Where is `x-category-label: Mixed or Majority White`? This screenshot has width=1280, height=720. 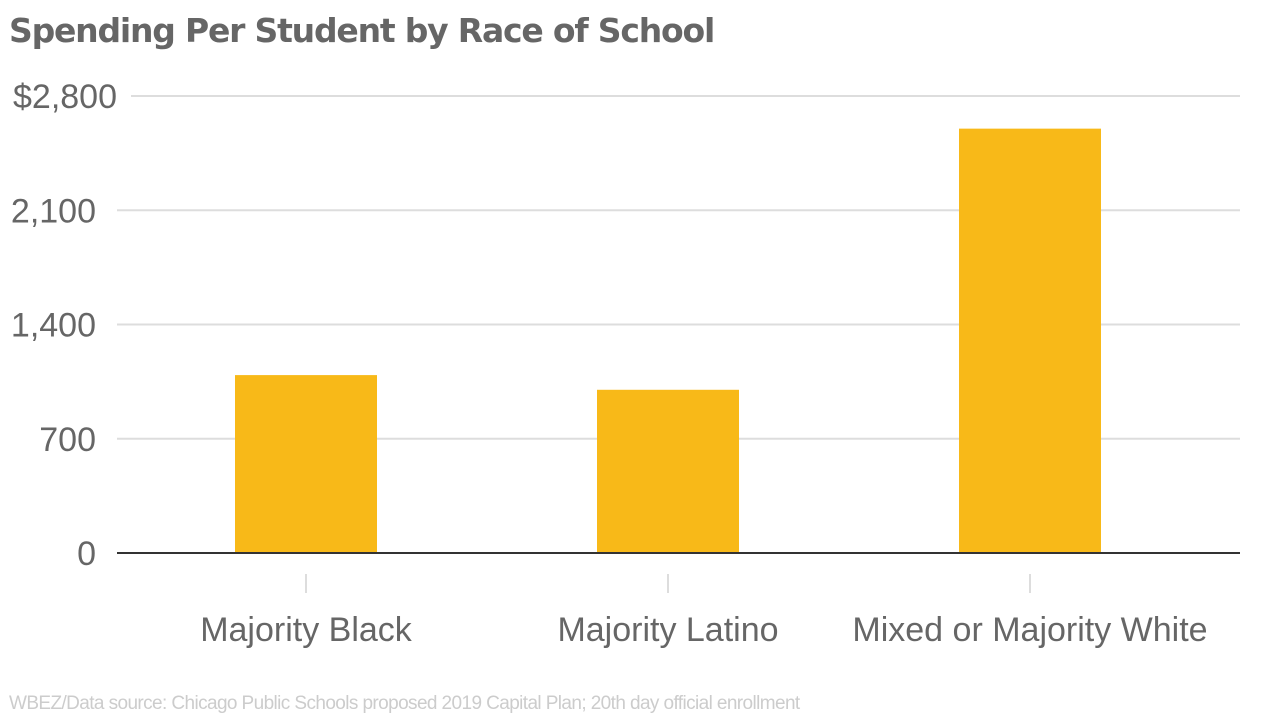 x-category-label: Mixed or Majority White is located at coordinates (1029, 630).